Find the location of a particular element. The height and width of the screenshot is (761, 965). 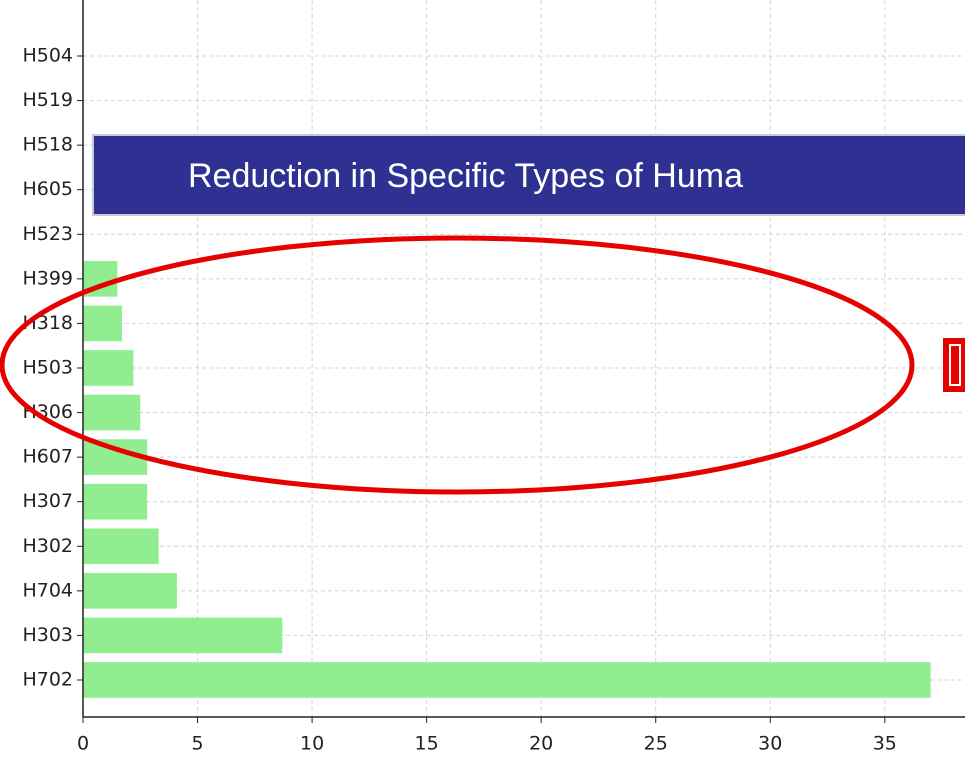

title-banner is located at coordinates (528, 175).